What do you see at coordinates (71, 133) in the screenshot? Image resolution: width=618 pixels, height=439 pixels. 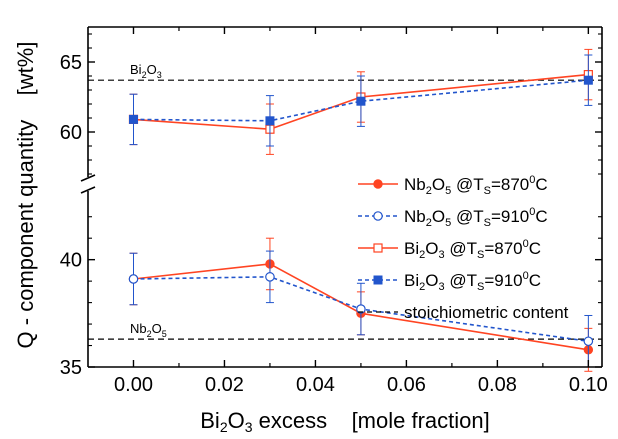 I see `y-tick-label: 60` at bounding box center [71, 133].